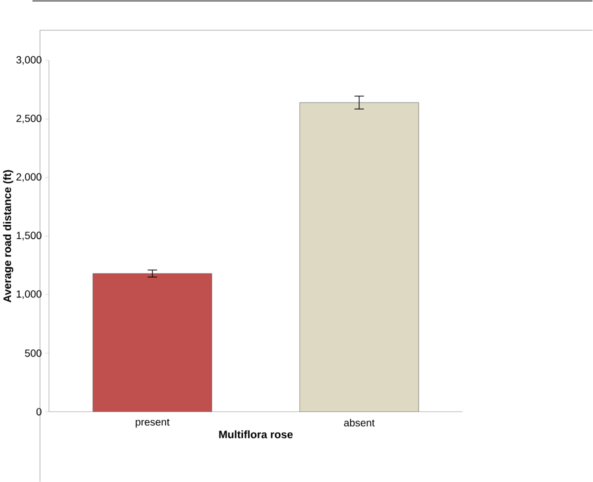 The width and height of the screenshot is (593, 482). I want to click on y-tick-label: 1,500, so click(29, 236).